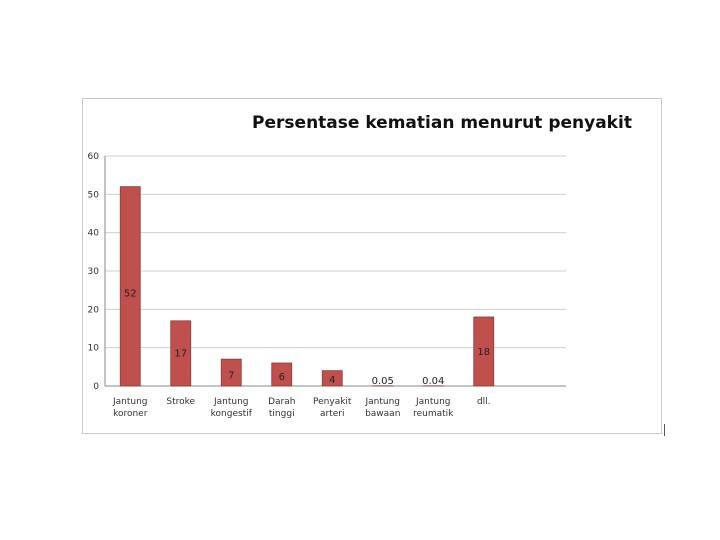  Describe the element at coordinates (282, 377) in the screenshot. I see `data-label-3: 6` at that location.